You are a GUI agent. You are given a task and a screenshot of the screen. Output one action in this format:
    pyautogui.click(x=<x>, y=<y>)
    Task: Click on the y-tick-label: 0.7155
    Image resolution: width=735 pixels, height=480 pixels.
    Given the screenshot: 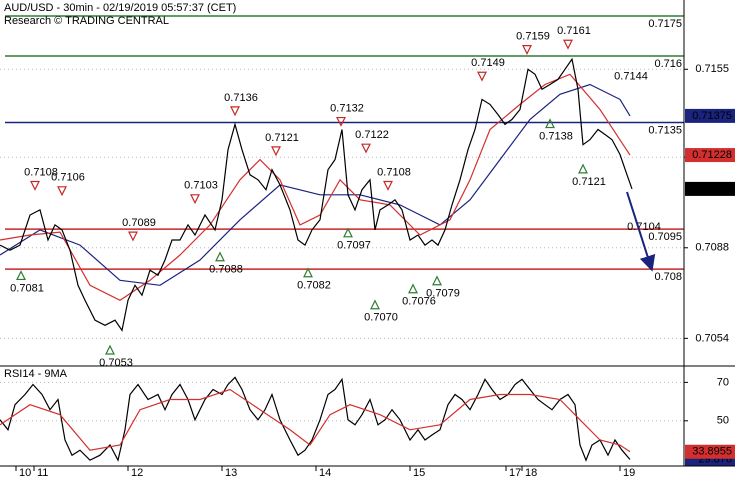 What is the action you would take?
    pyautogui.click(x=712, y=69)
    